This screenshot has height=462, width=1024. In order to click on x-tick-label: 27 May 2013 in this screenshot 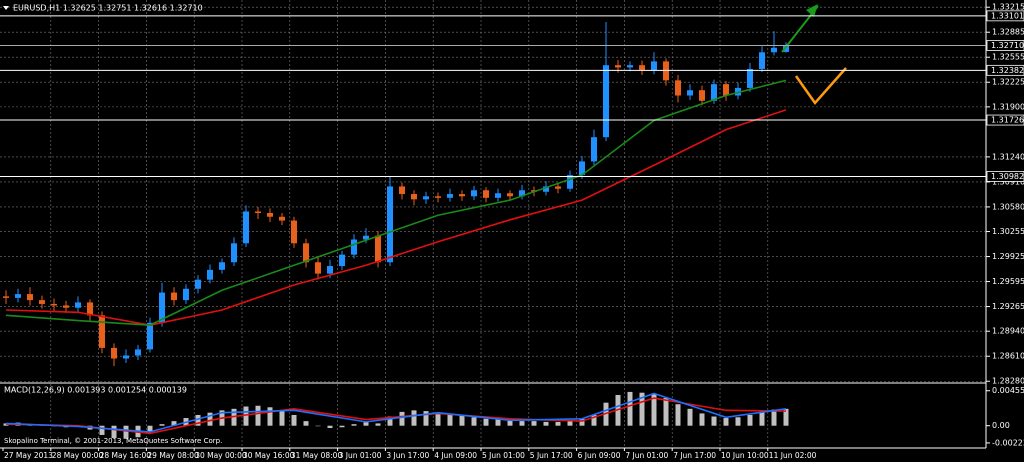, I will do `click(28, 455)`.